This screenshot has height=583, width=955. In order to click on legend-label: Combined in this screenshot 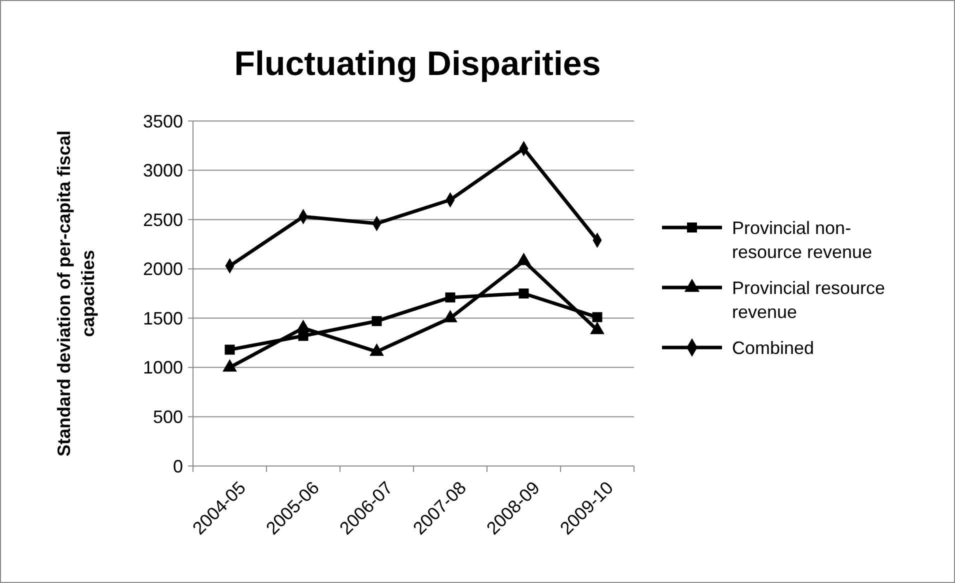, I will do `click(773, 348)`.